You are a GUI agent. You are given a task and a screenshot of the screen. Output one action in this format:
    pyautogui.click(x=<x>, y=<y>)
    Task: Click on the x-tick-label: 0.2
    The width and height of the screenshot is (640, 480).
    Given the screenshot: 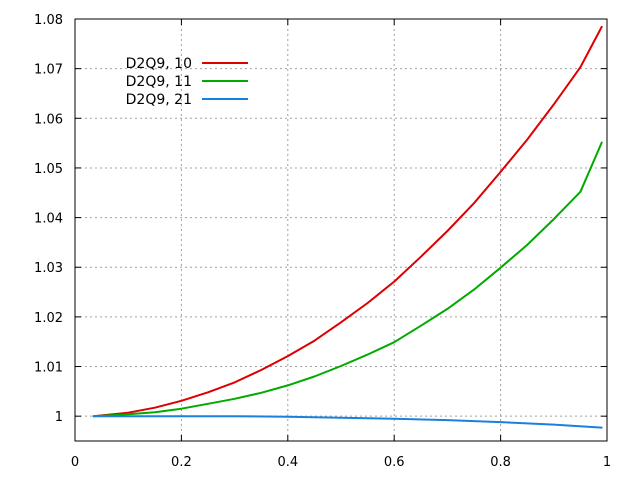 What is the action you would take?
    pyautogui.click(x=181, y=462)
    